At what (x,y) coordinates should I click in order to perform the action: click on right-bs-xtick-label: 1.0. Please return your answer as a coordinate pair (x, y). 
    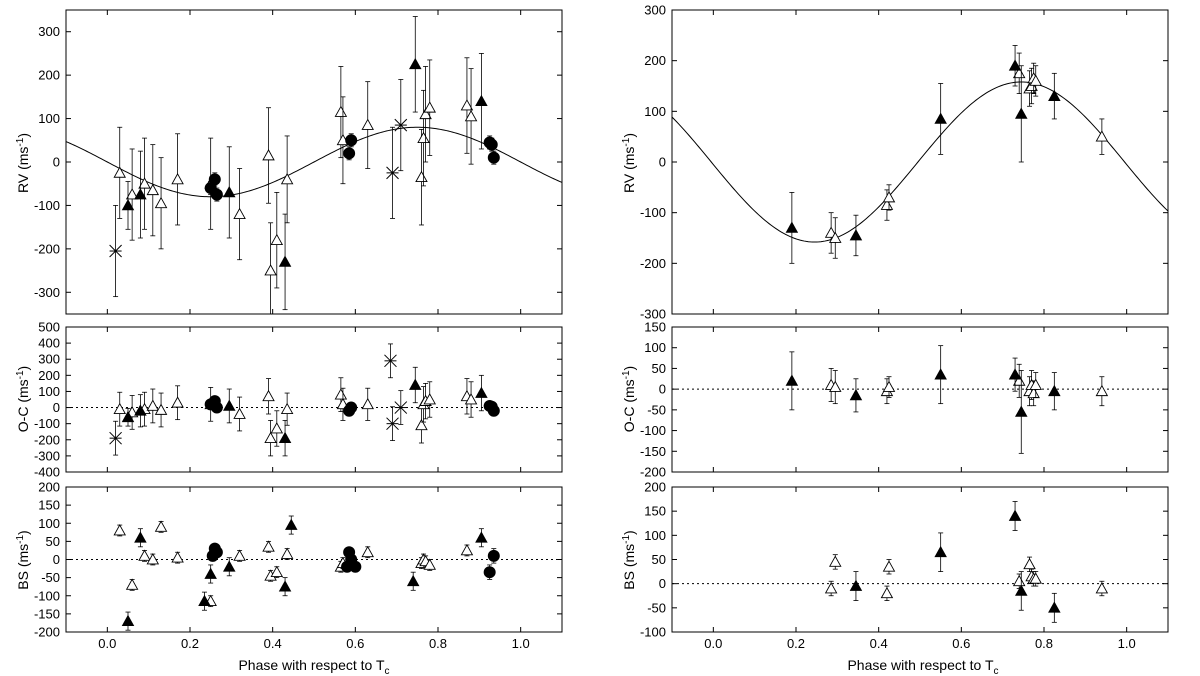
    Looking at the image, I should click on (1127, 643).